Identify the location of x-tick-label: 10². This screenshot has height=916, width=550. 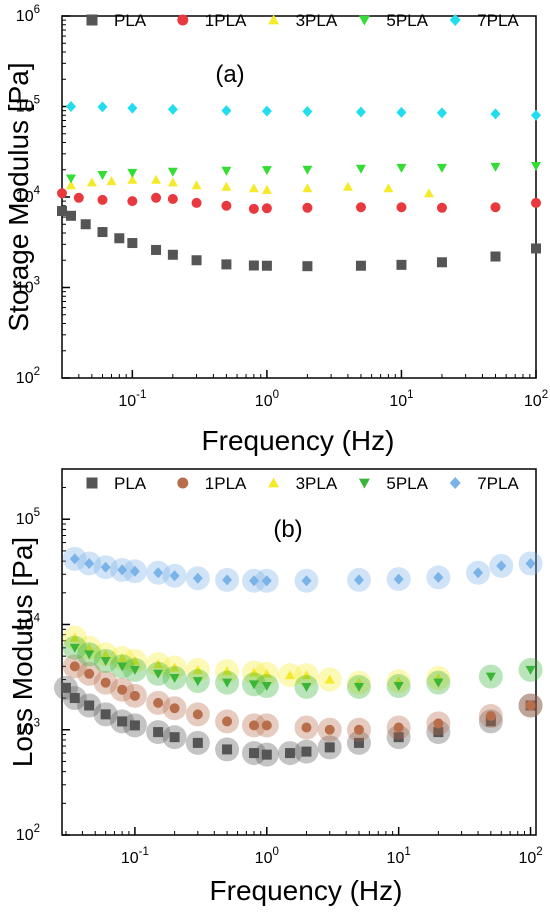
(536, 399).